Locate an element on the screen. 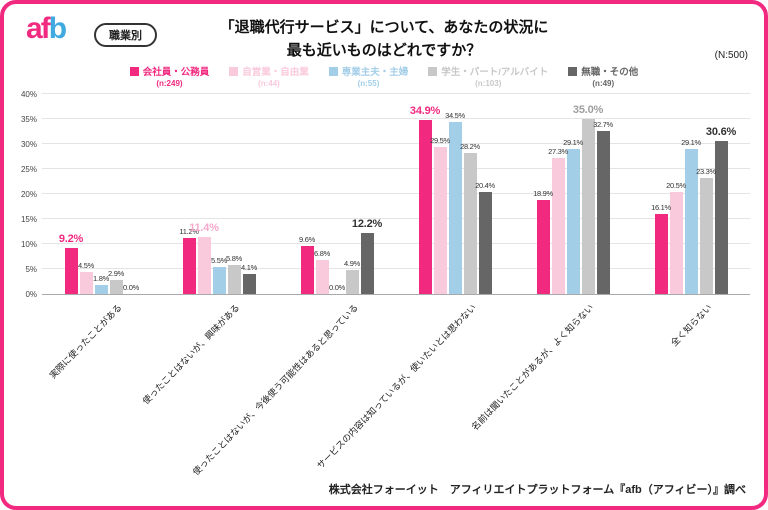  bar-value-label: 2.9% is located at coordinates (116, 273).